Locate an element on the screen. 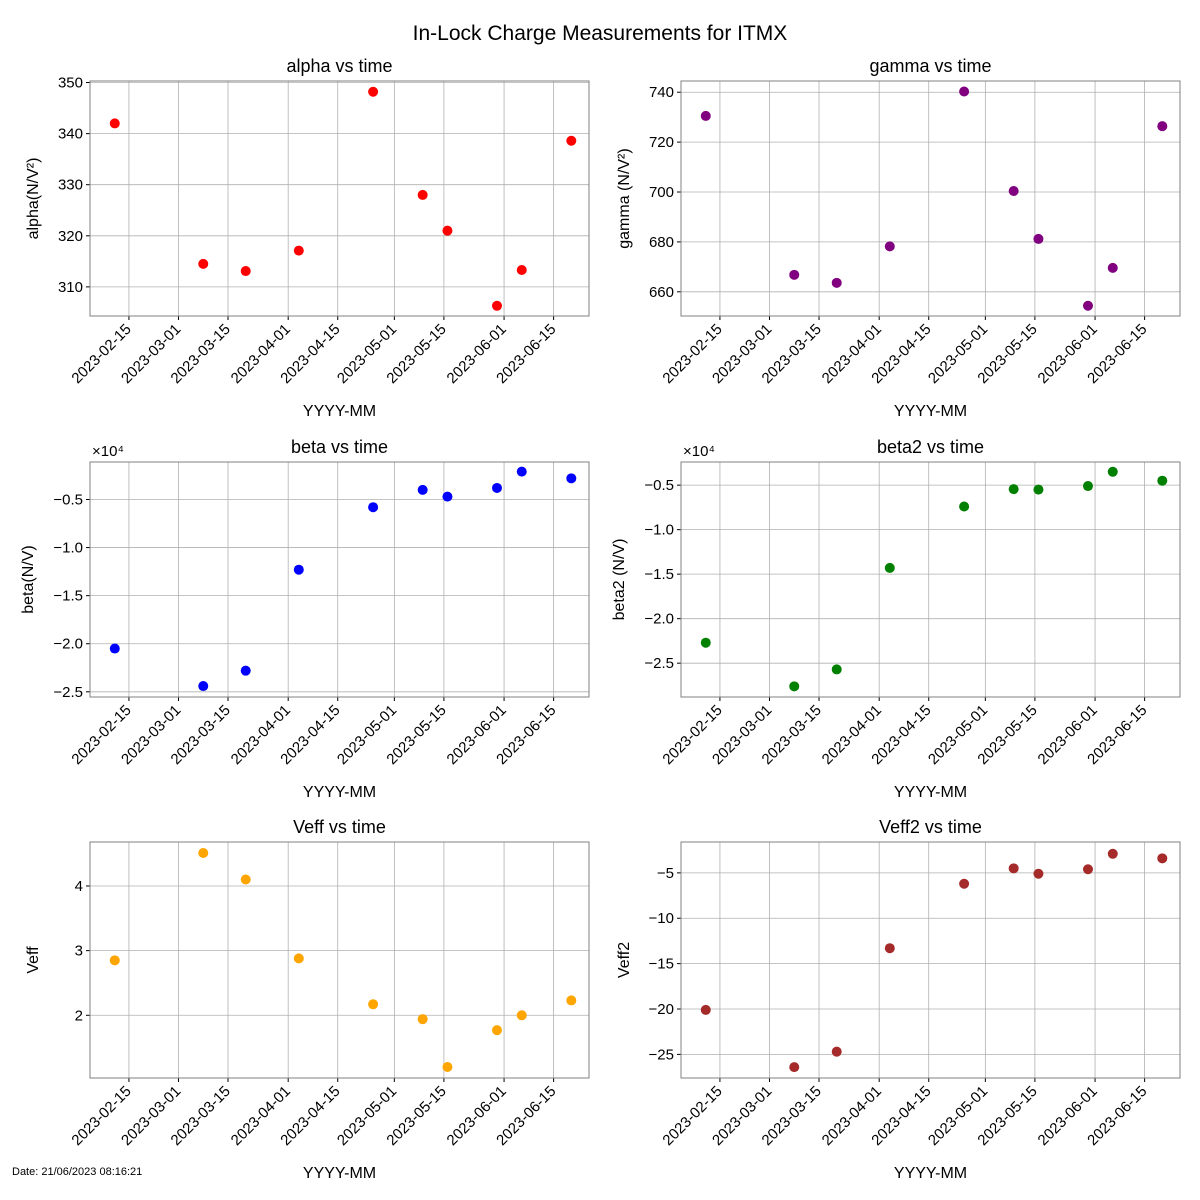 This screenshot has width=1200, height=1200. y-tick-label: 330 is located at coordinates (70, 185).